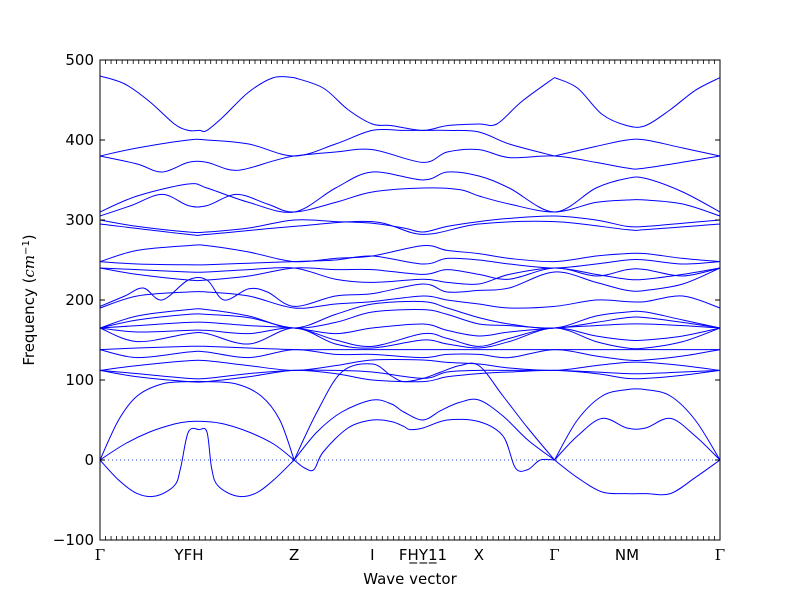 This screenshot has width=800, height=600. I want to click on y-tick-label: 500, so click(79, 60).